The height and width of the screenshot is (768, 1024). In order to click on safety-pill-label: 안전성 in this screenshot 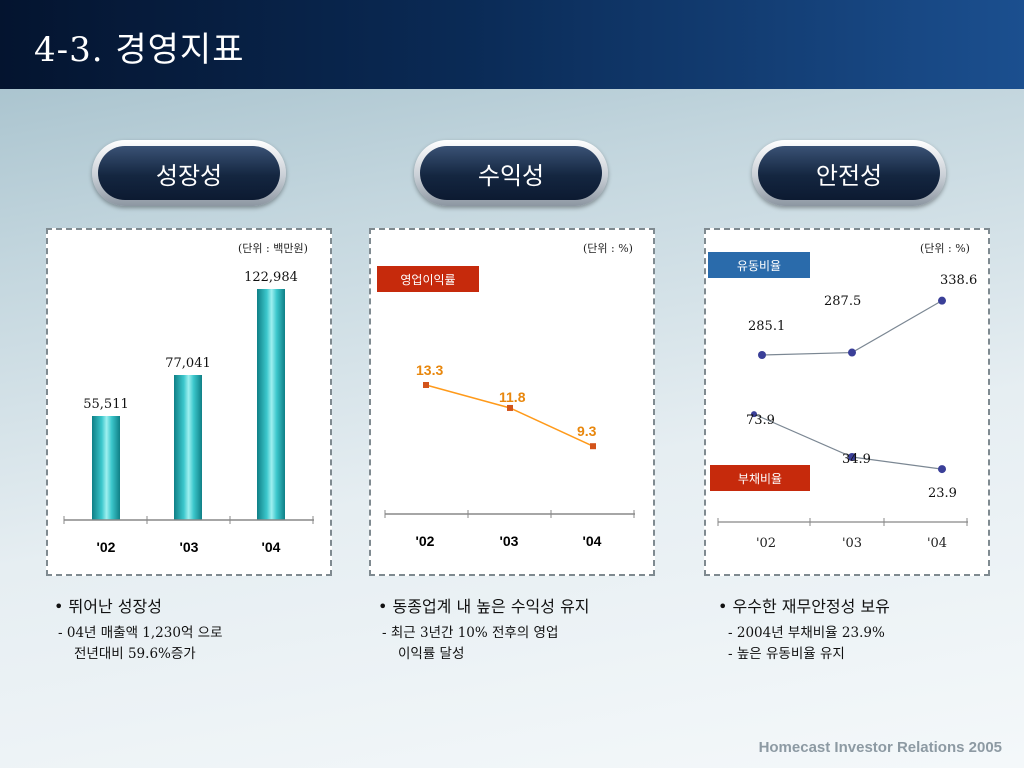, I will do `click(849, 173)`.